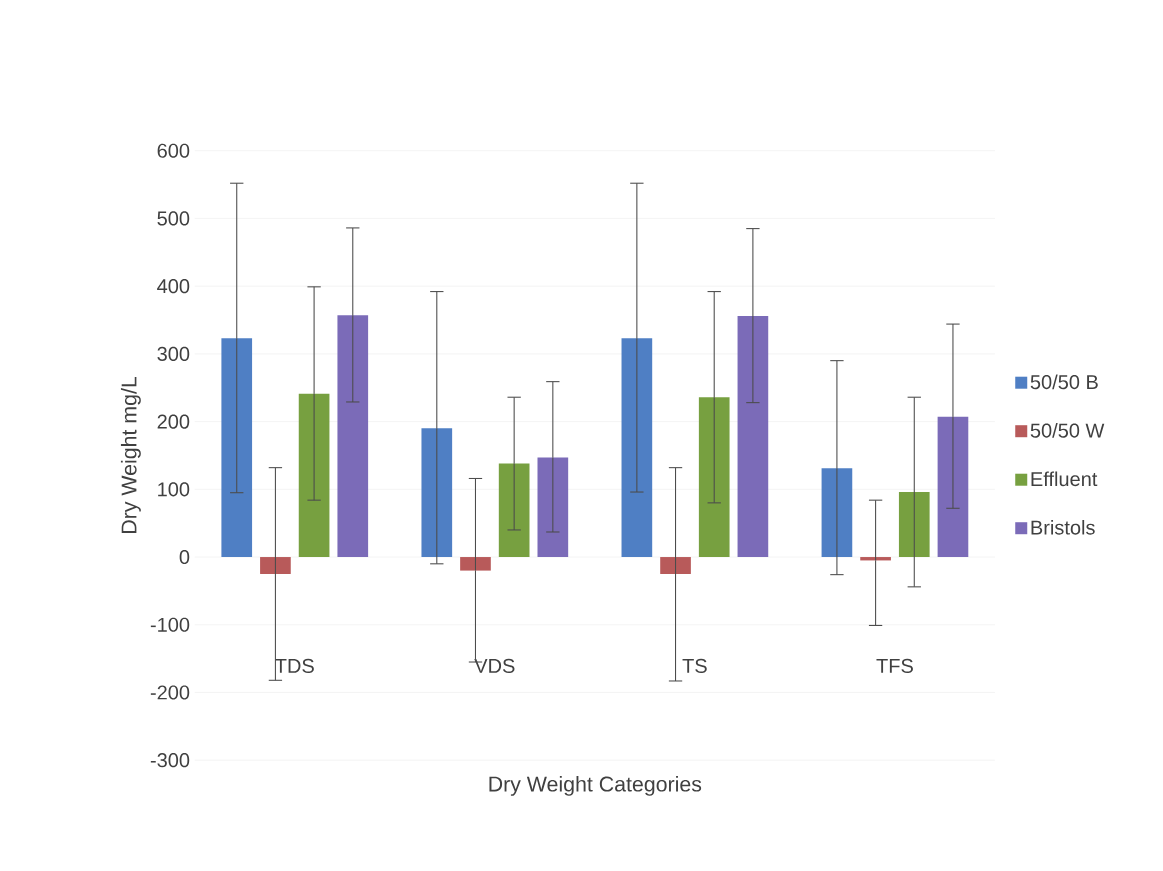  Describe the element at coordinates (694, 666) in the screenshot. I see `x-tick-label: TS` at that location.